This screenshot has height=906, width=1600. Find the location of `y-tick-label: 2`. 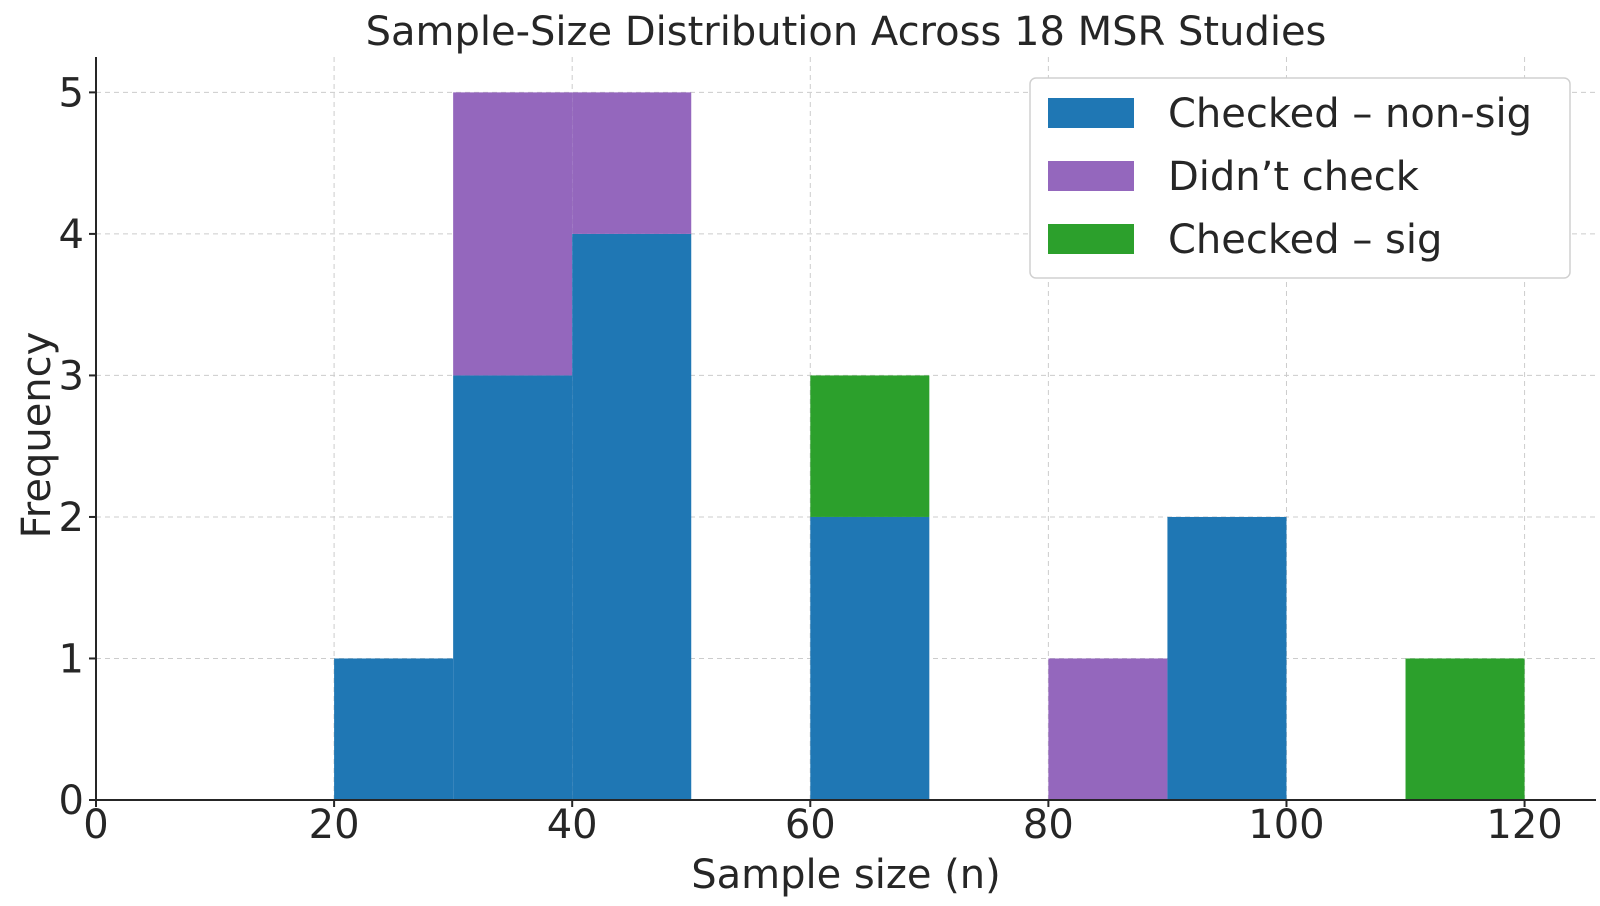

y-tick-label: 2 is located at coordinates (71, 518).